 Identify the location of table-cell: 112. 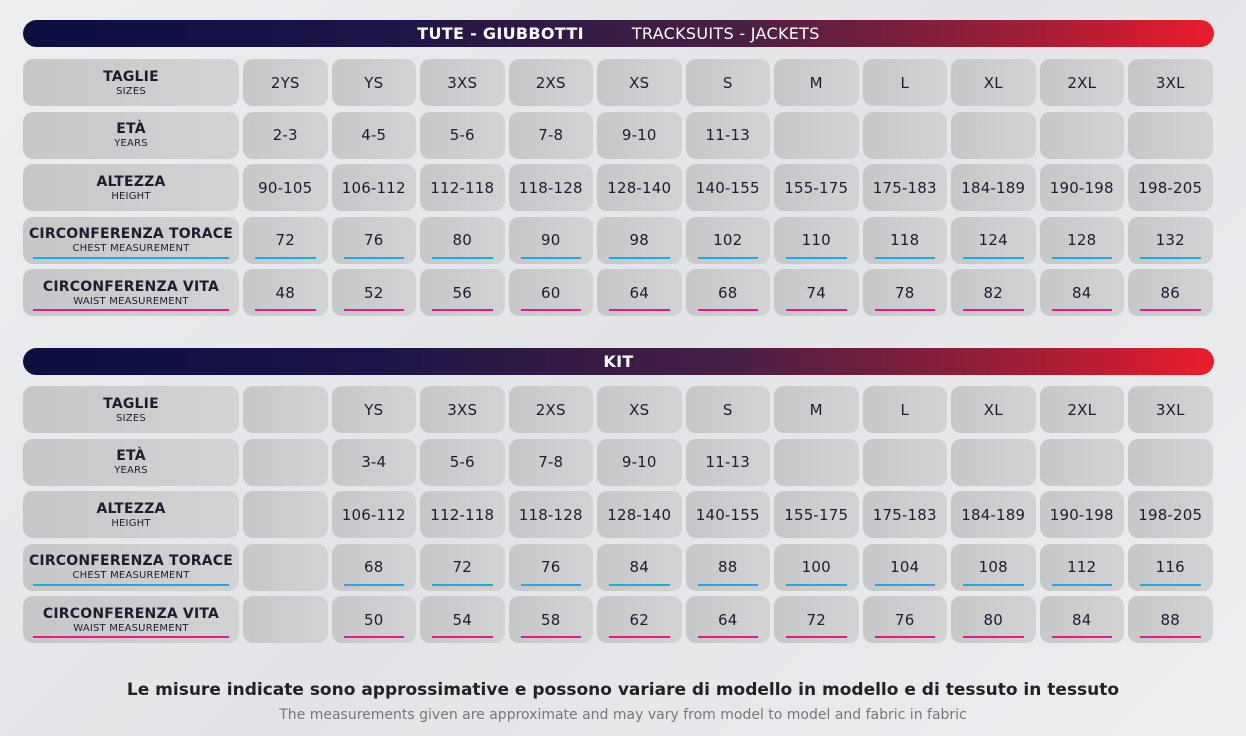
(1081, 567).